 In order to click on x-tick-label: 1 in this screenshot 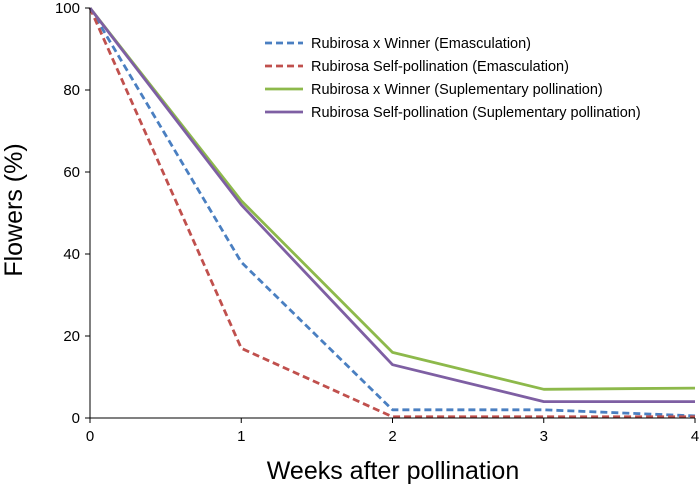, I will do `click(241, 436)`.